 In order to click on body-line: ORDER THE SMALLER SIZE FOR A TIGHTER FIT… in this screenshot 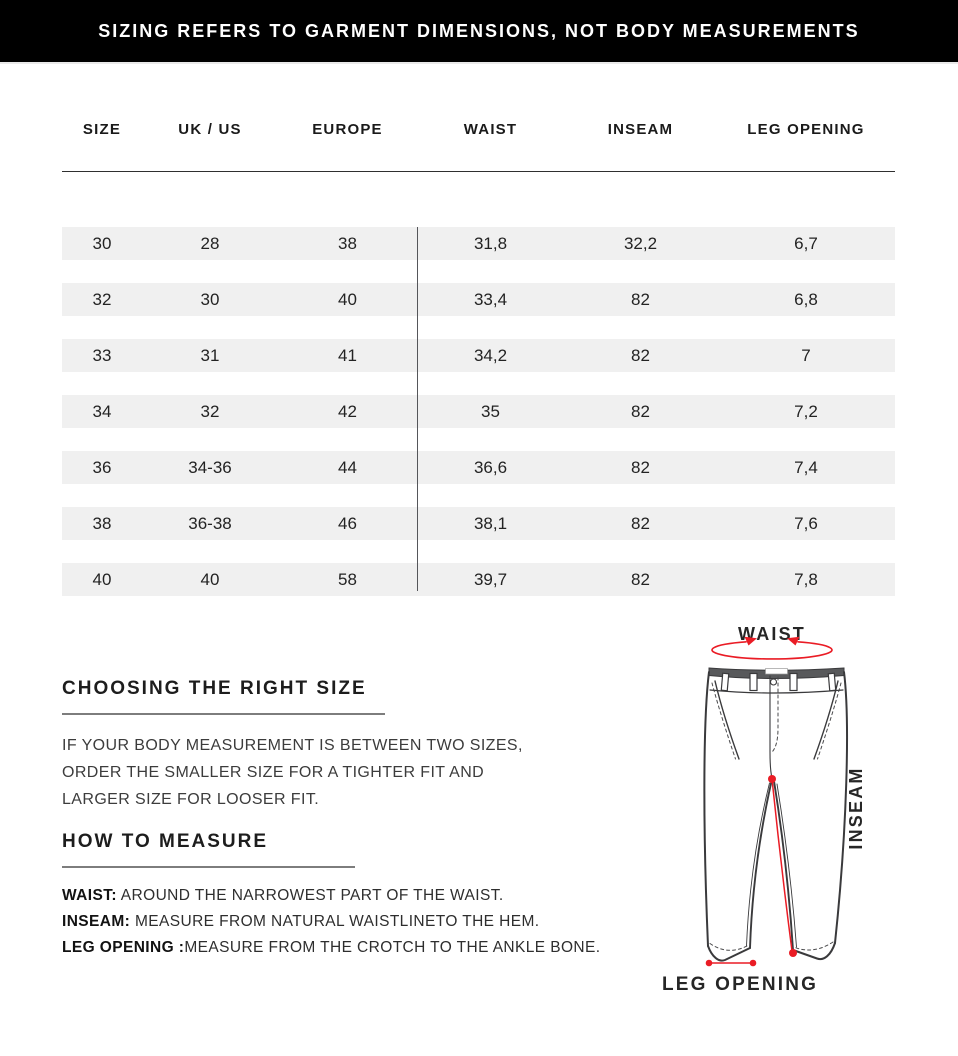, I will do `click(273, 772)`.